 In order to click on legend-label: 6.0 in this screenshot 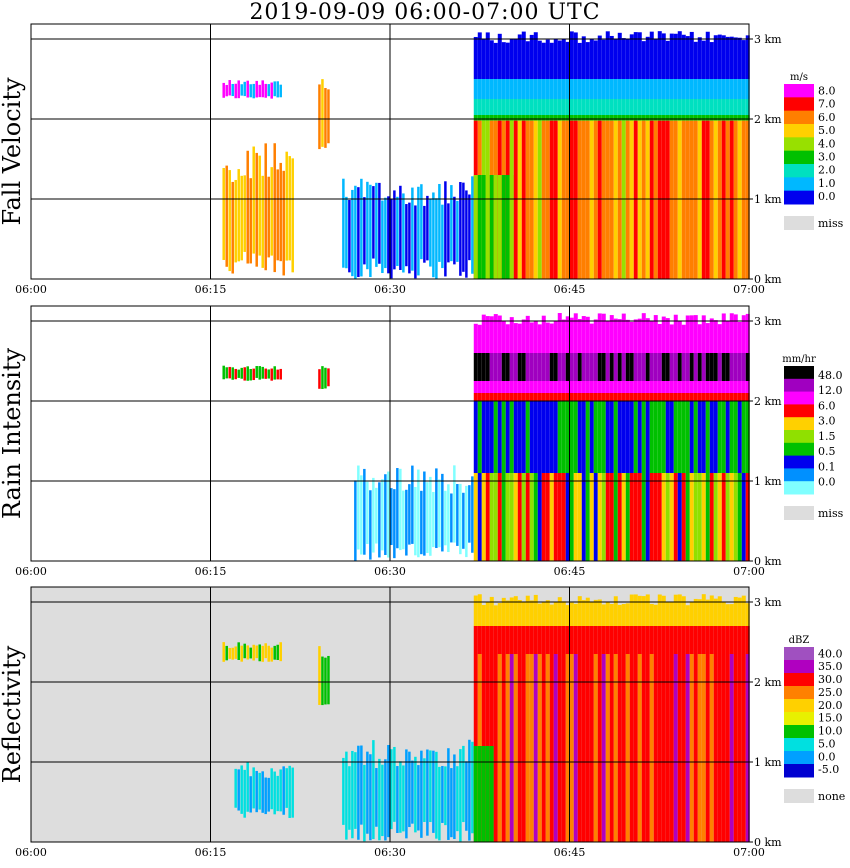, I will do `click(827, 405)`.